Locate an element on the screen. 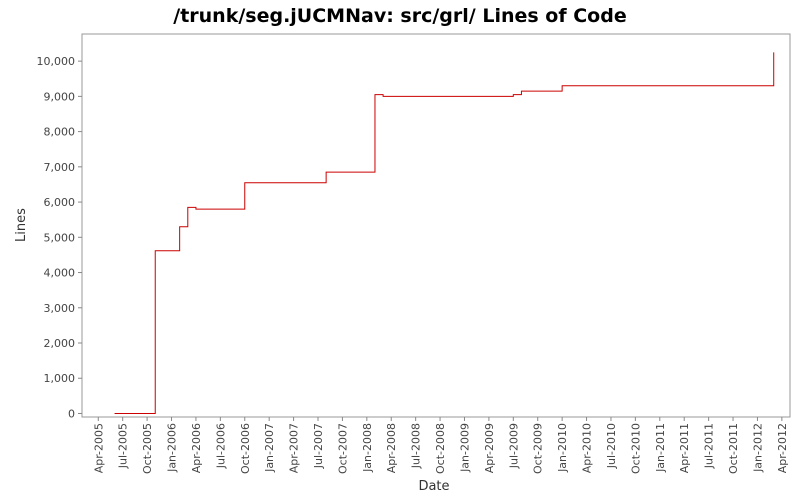  x-tick-label: Jan-2007 is located at coordinates (269, 448).